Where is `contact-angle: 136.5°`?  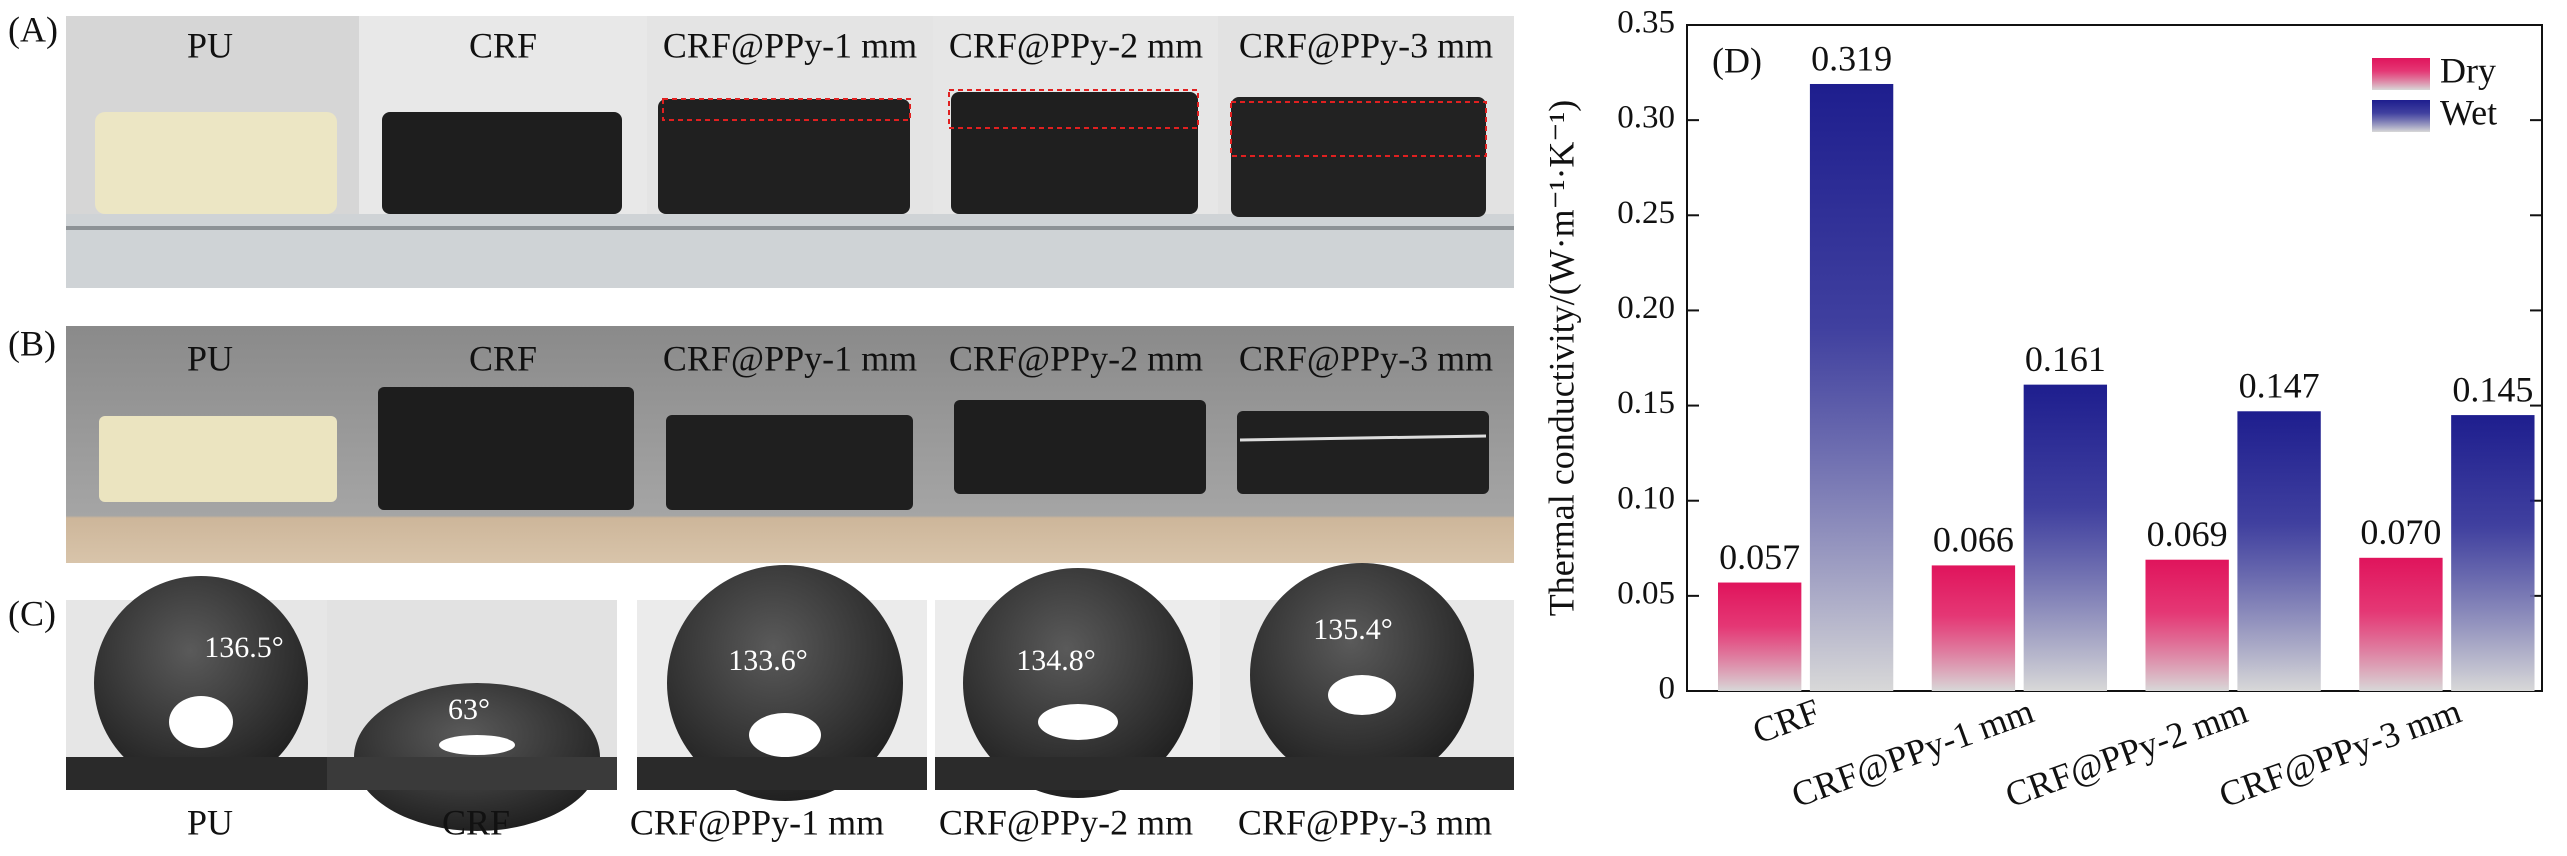 contact-angle: 136.5° is located at coordinates (244, 647).